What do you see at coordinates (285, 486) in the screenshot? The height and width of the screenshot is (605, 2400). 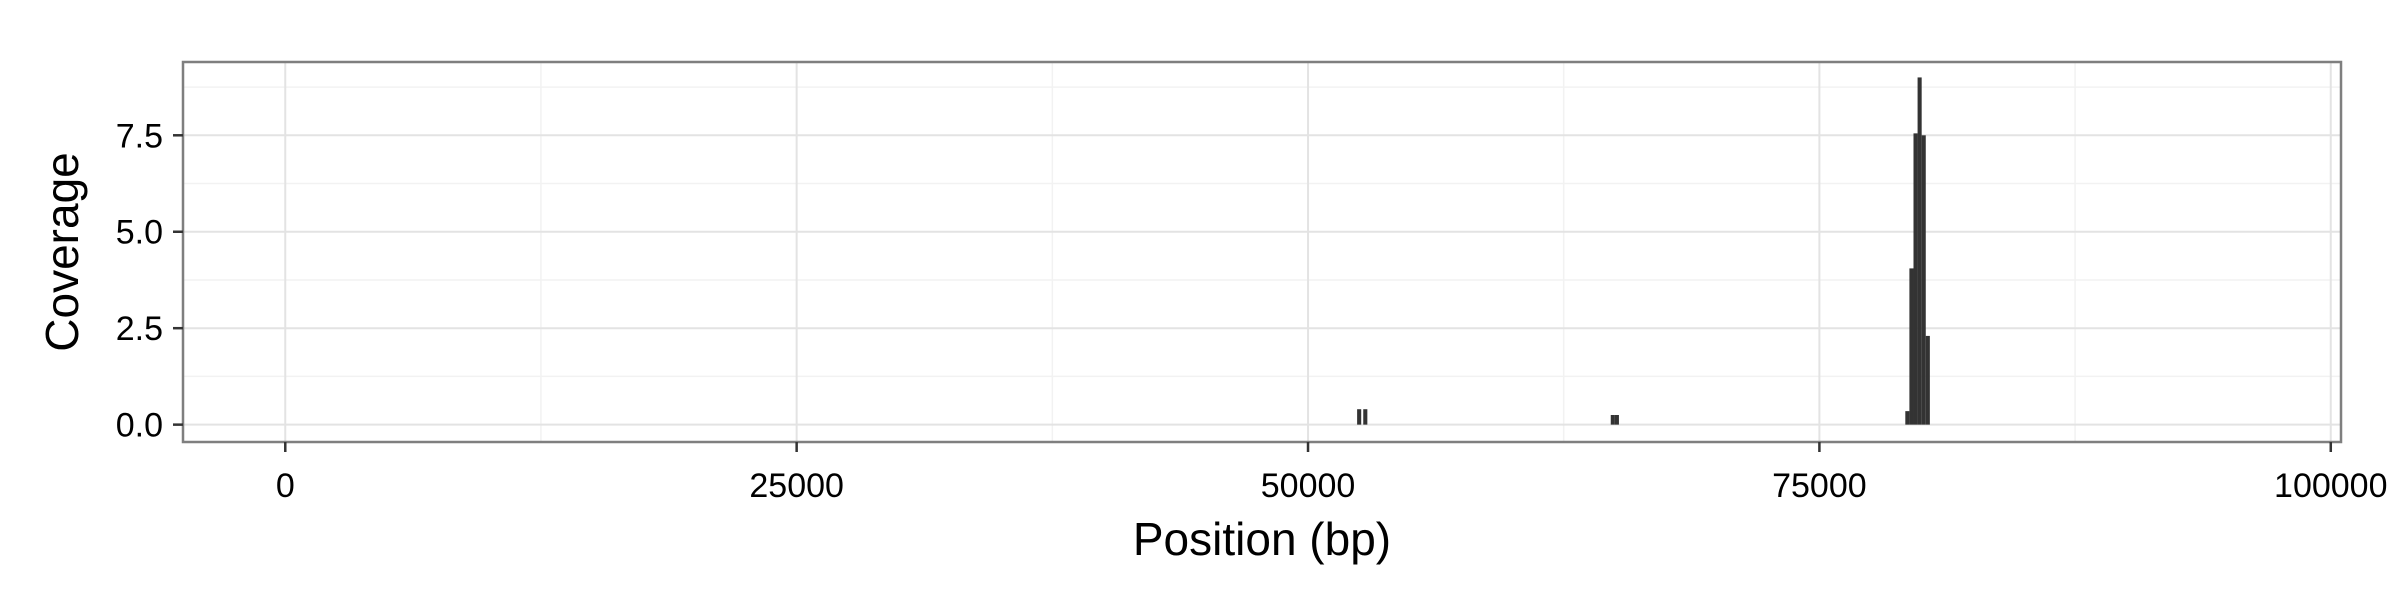 I see `x-tick-label: 0` at bounding box center [285, 486].